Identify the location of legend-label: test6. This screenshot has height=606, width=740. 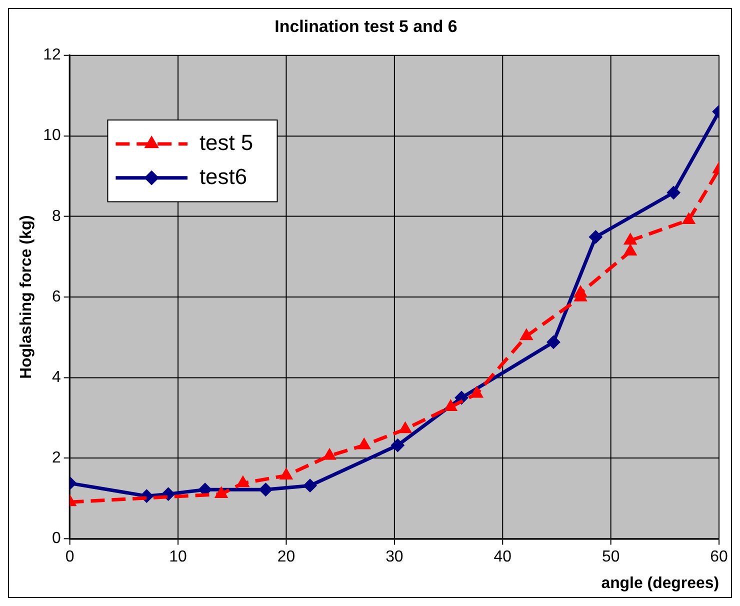
(223, 176).